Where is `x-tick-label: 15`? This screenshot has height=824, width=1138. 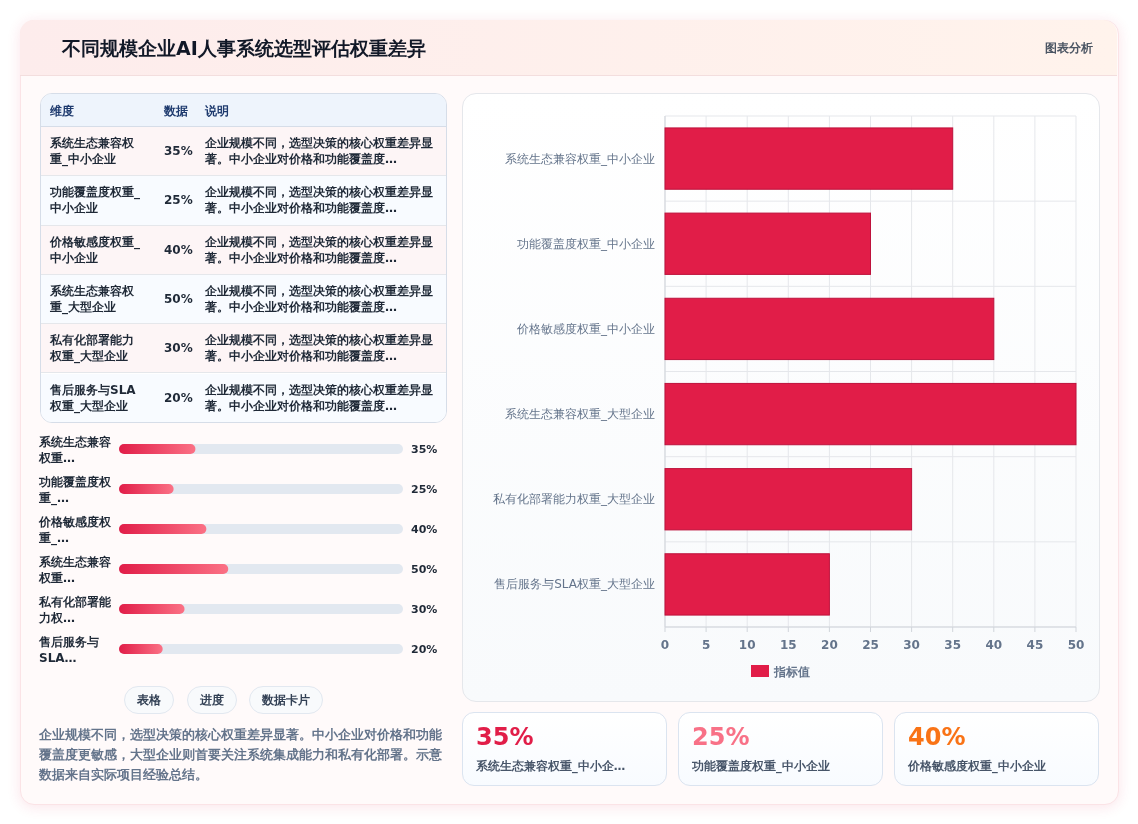
x-tick-label: 15 is located at coordinates (788, 645).